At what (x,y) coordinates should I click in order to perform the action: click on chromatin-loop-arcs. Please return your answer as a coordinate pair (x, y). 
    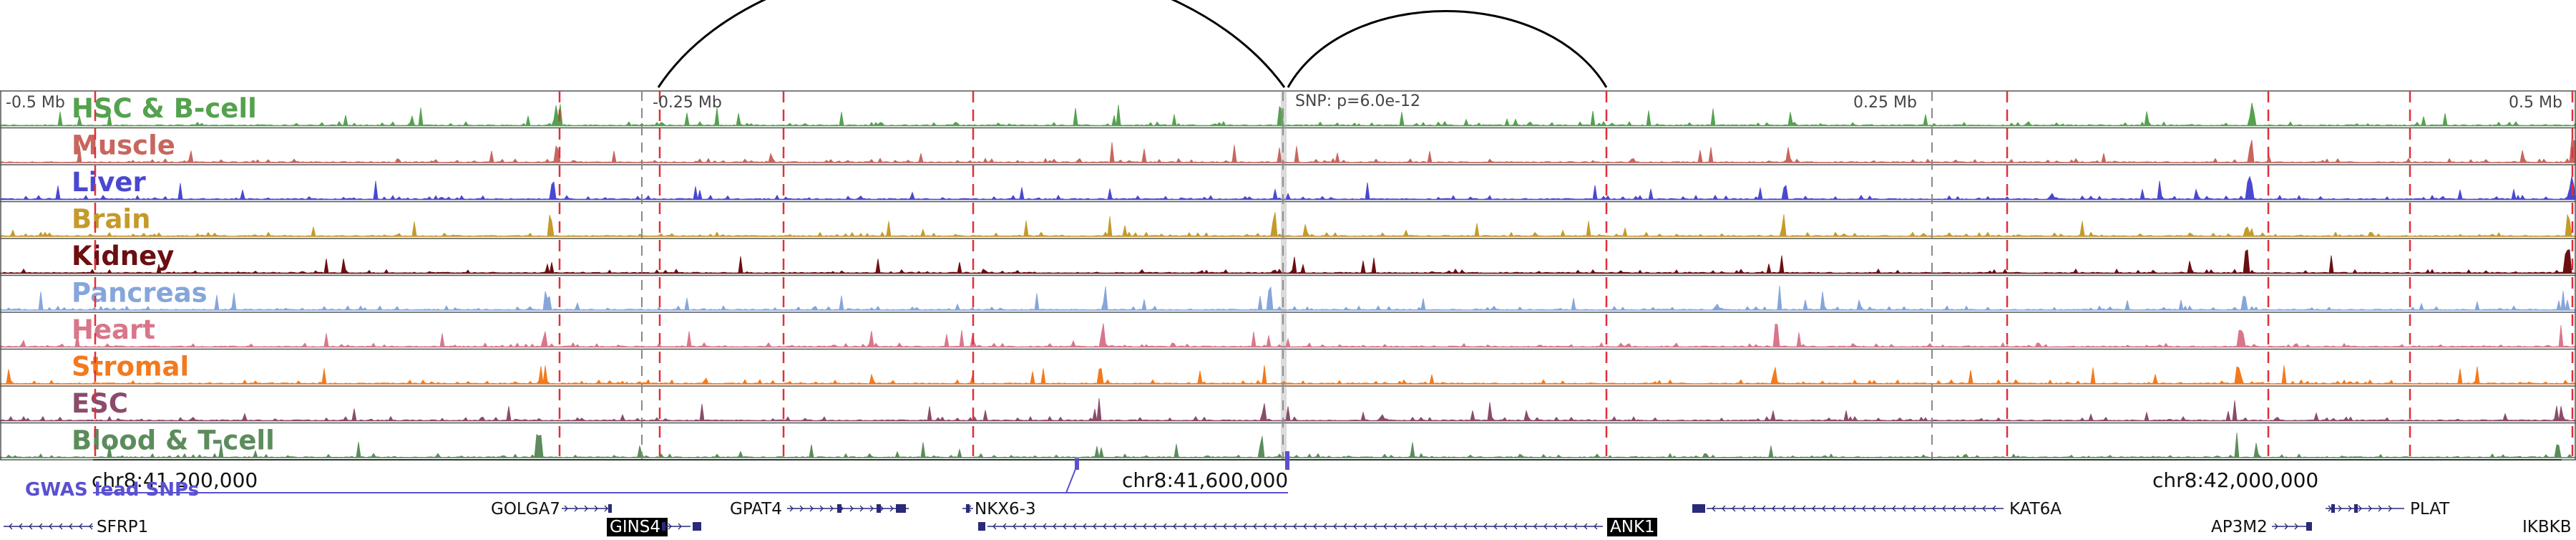
    Looking at the image, I should click on (1132, 44).